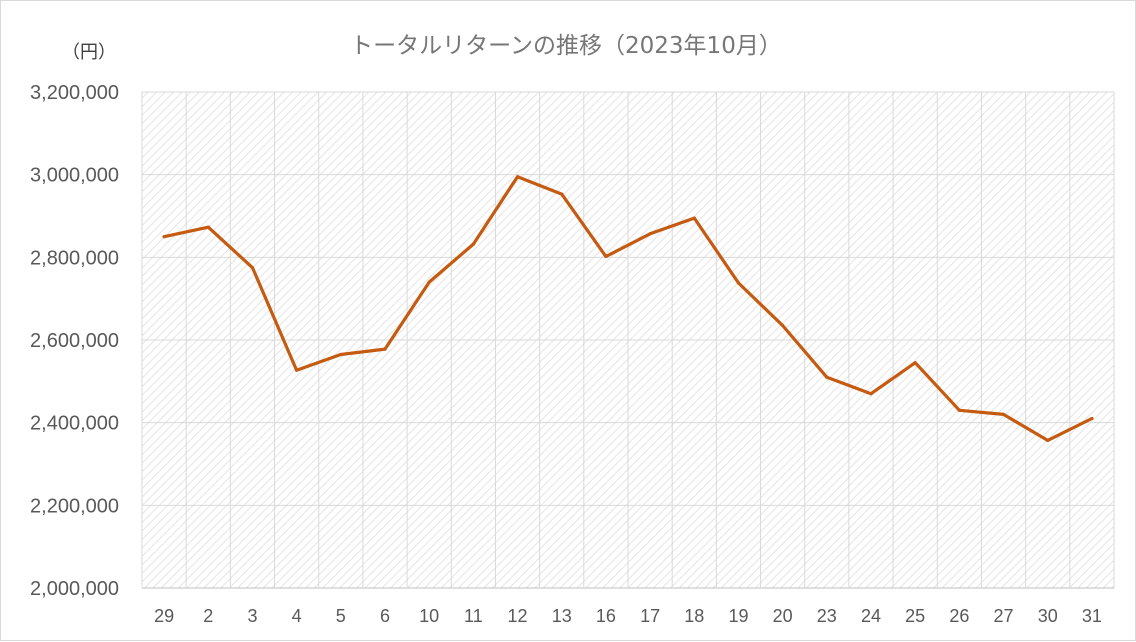  What do you see at coordinates (650, 616) in the screenshot?
I see `x-tick-label: 17` at bounding box center [650, 616].